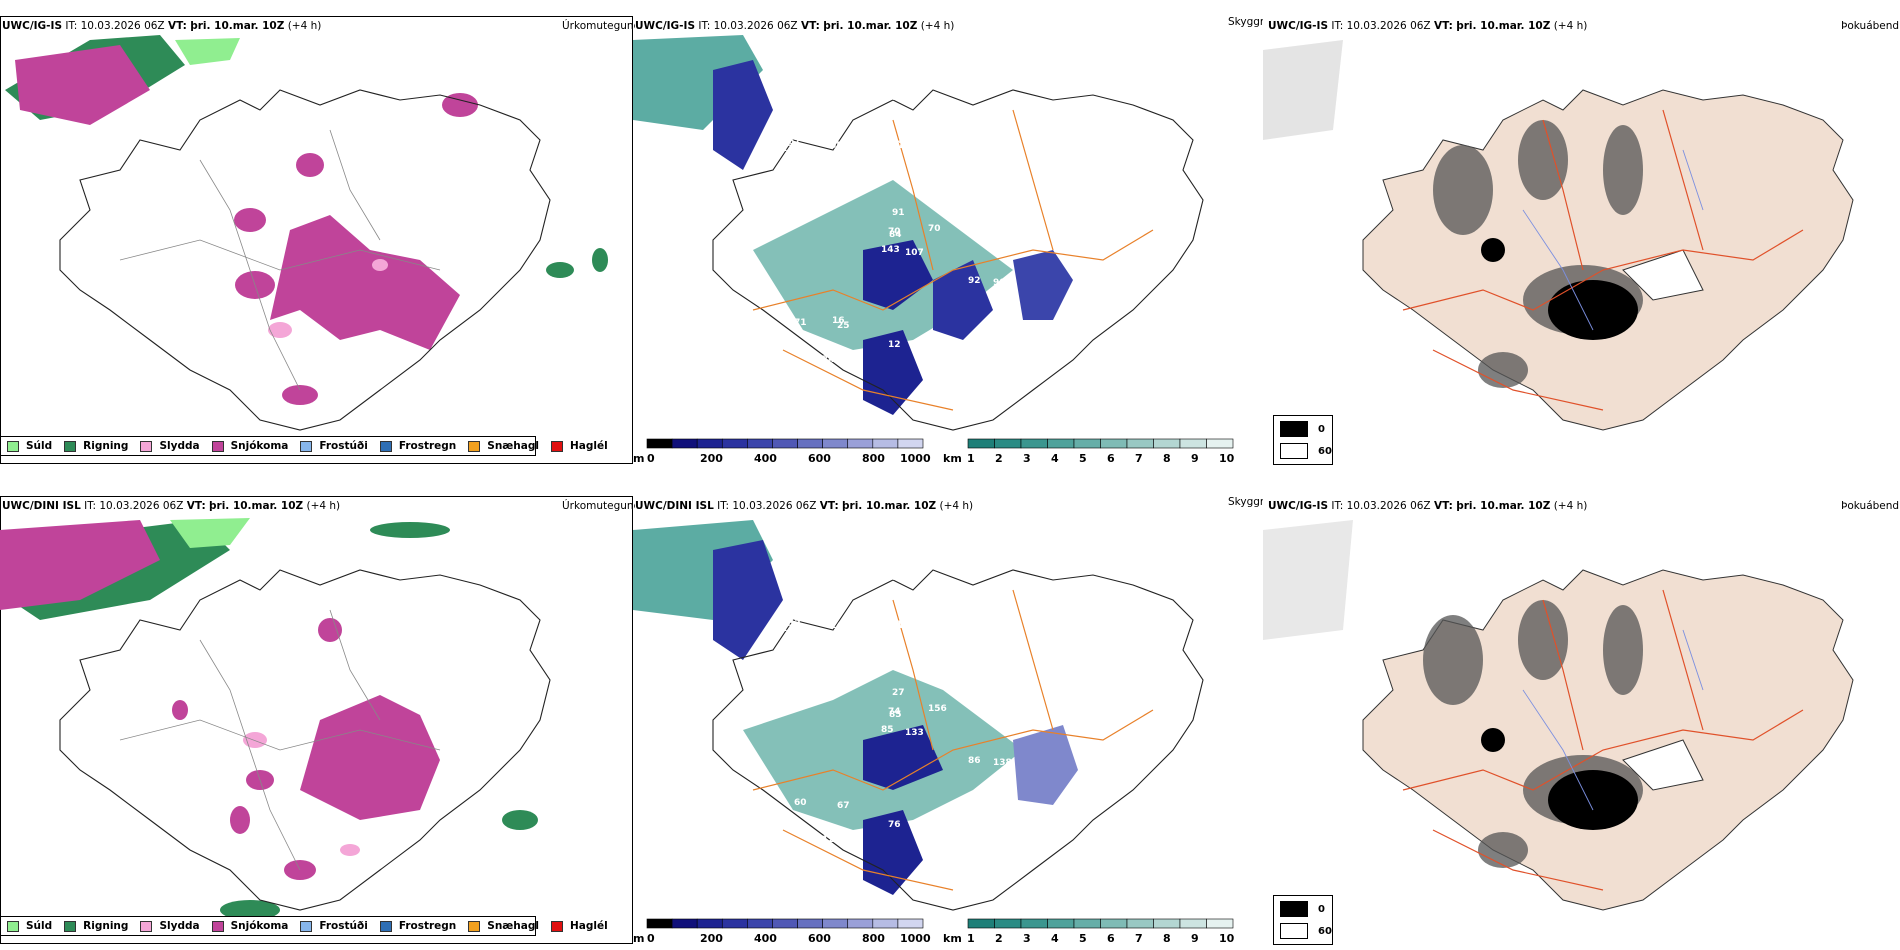 This screenshot has width=1900, height=950. Describe the element at coordinates (974, 761) in the screenshot. I see `cloud-base-value: 86` at that location.